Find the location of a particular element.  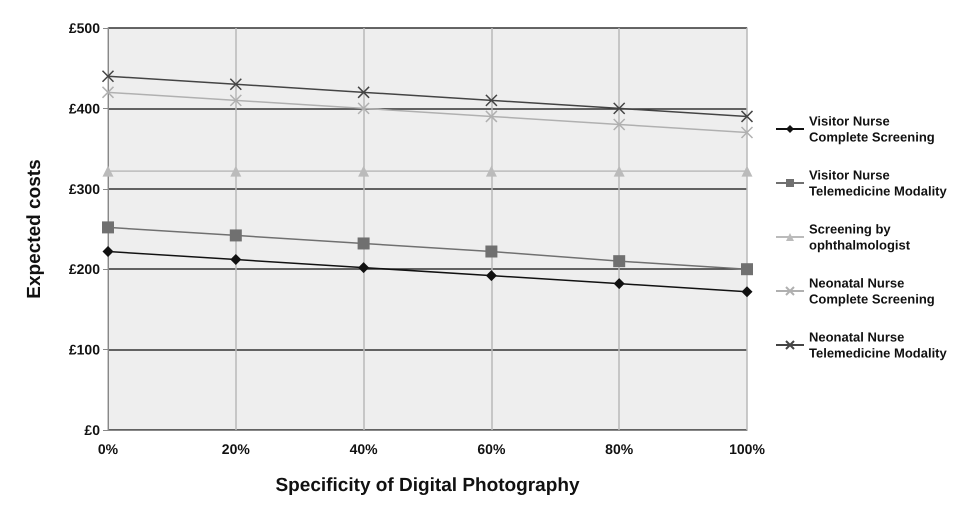

legend-label: Visitor Nurse Telemedicine Modality is located at coordinates (878, 183).